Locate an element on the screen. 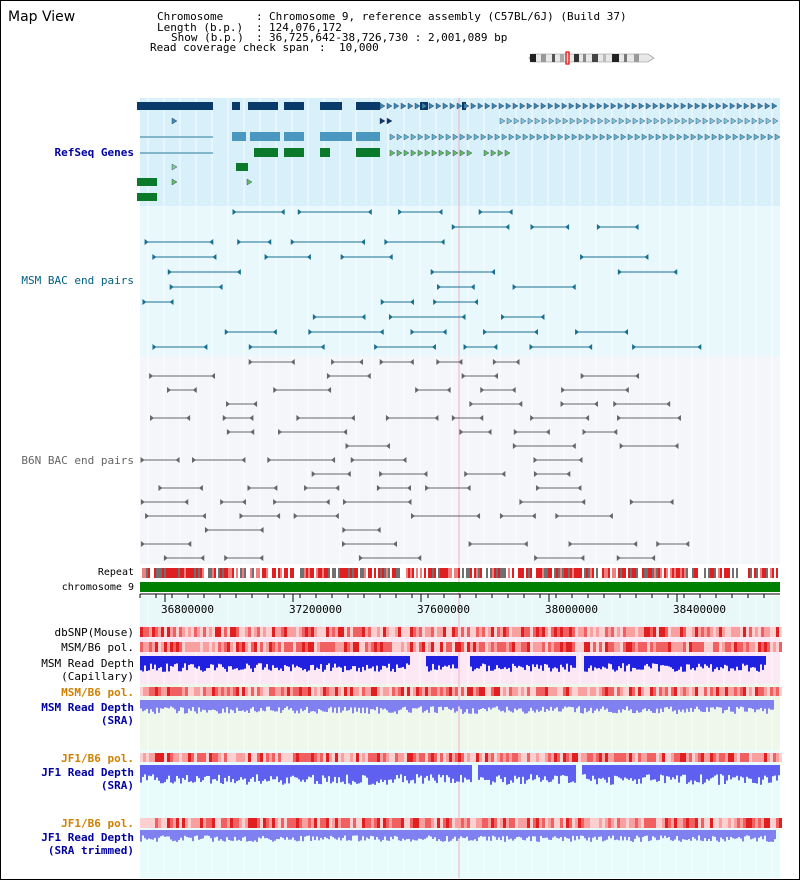 Image resolution: width=800 pixels, height=880 pixels. chromosome-track-label: chromosome 9 is located at coordinates (97, 587).